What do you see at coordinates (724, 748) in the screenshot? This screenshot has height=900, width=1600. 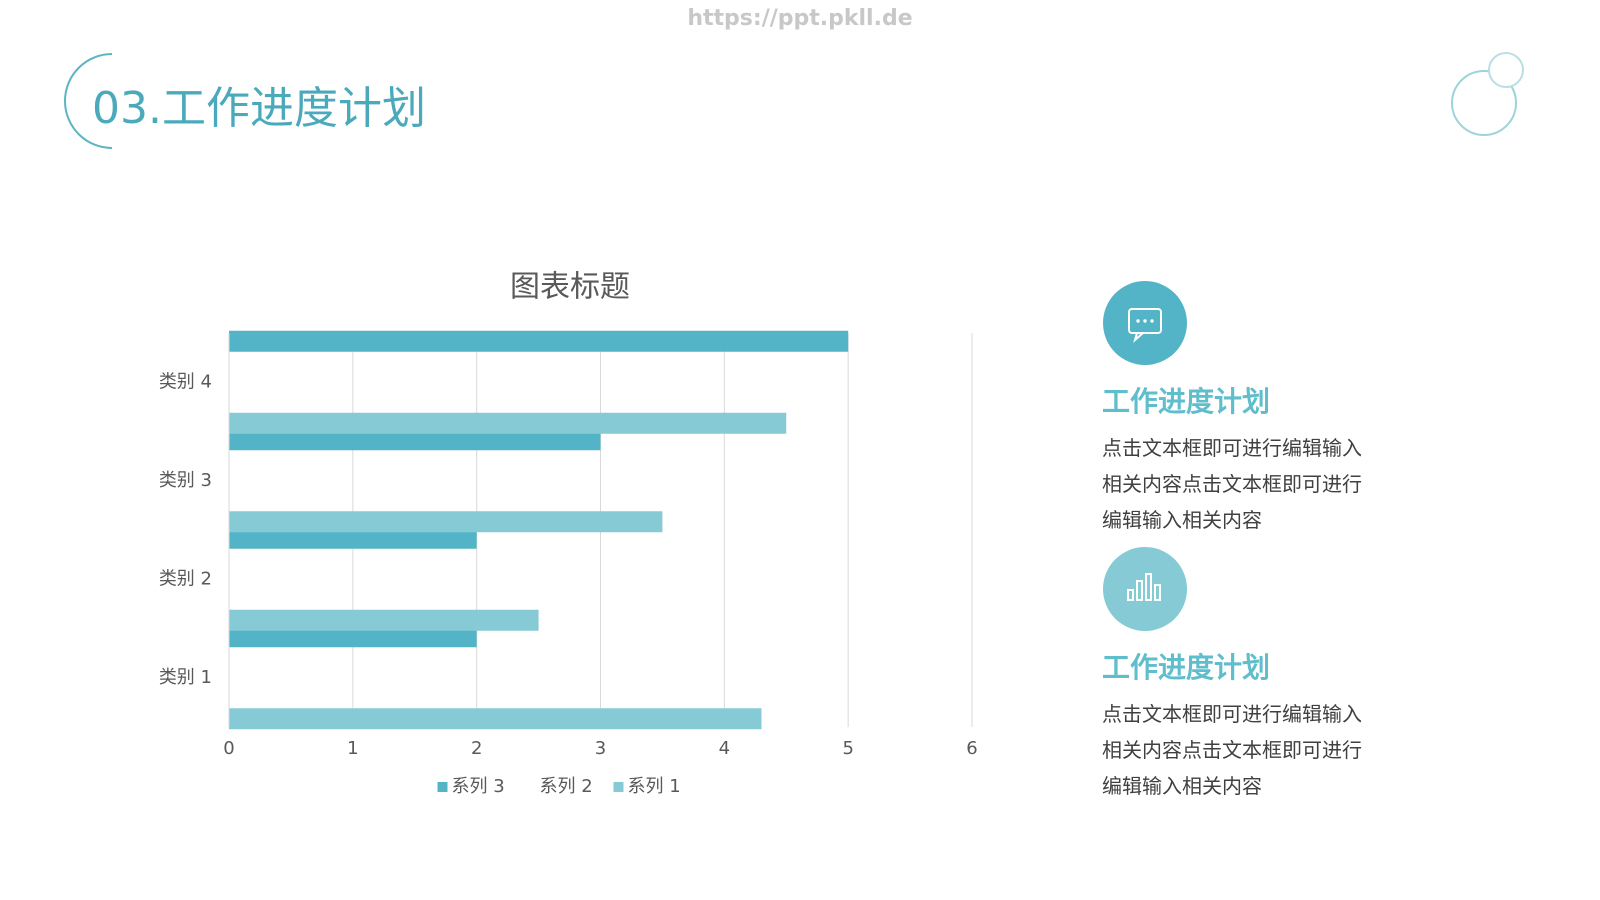 I see `x-tick-label: 4` at bounding box center [724, 748].